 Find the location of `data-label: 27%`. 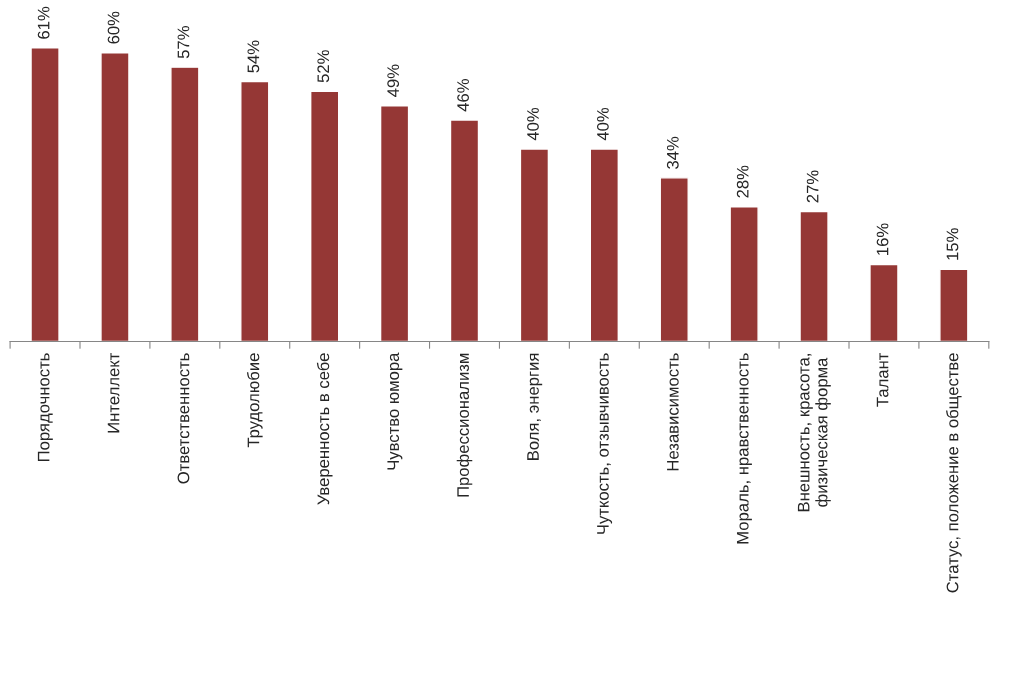

data-label: 27% is located at coordinates (812, 186).